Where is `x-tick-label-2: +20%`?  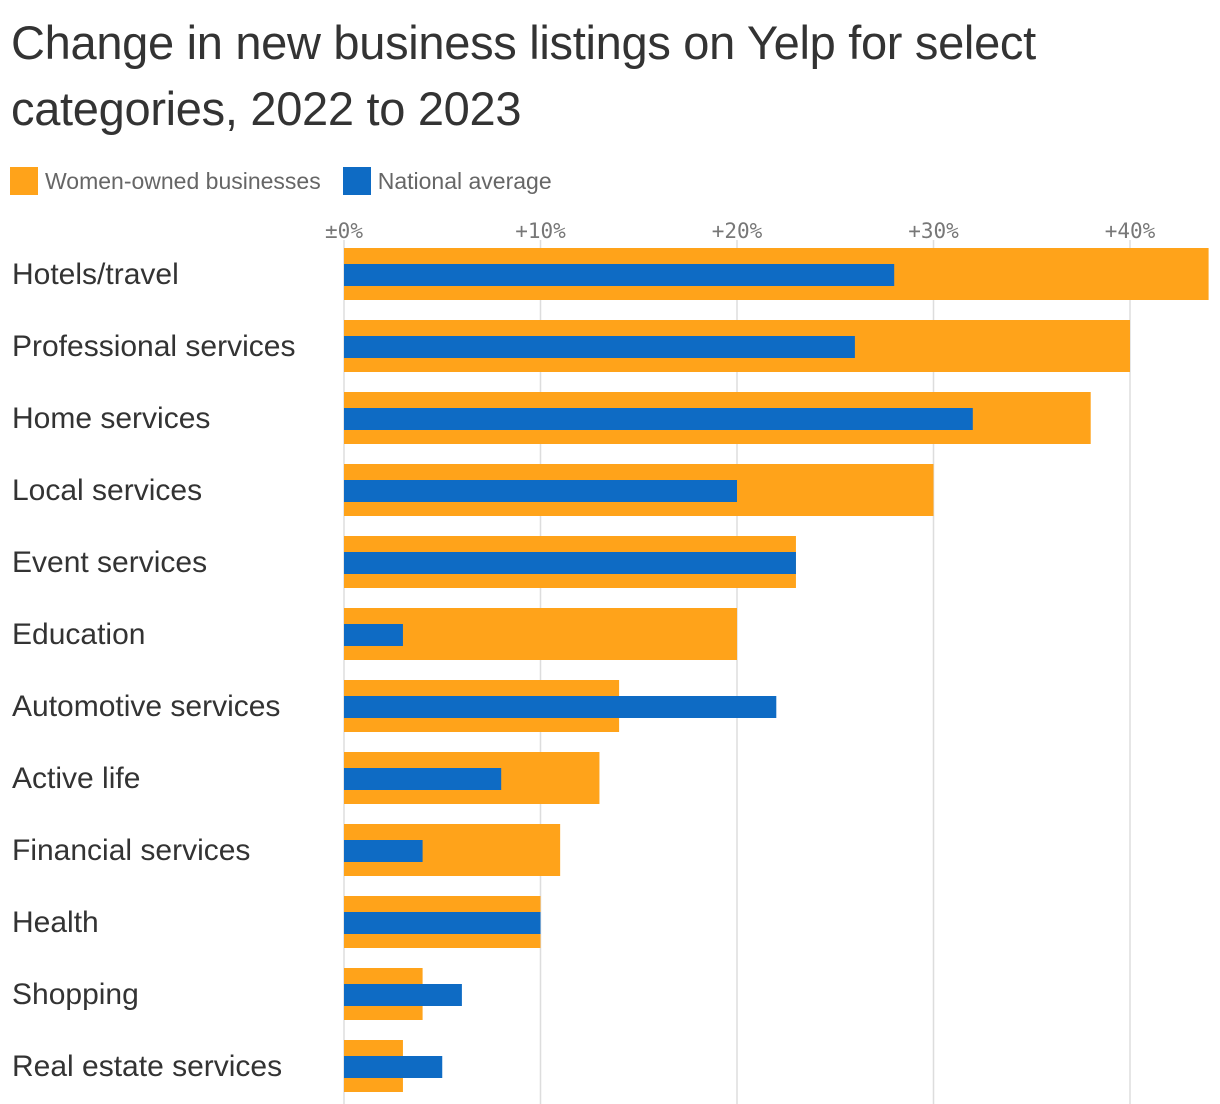
x-tick-label-2: +20% is located at coordinates (737, 231).